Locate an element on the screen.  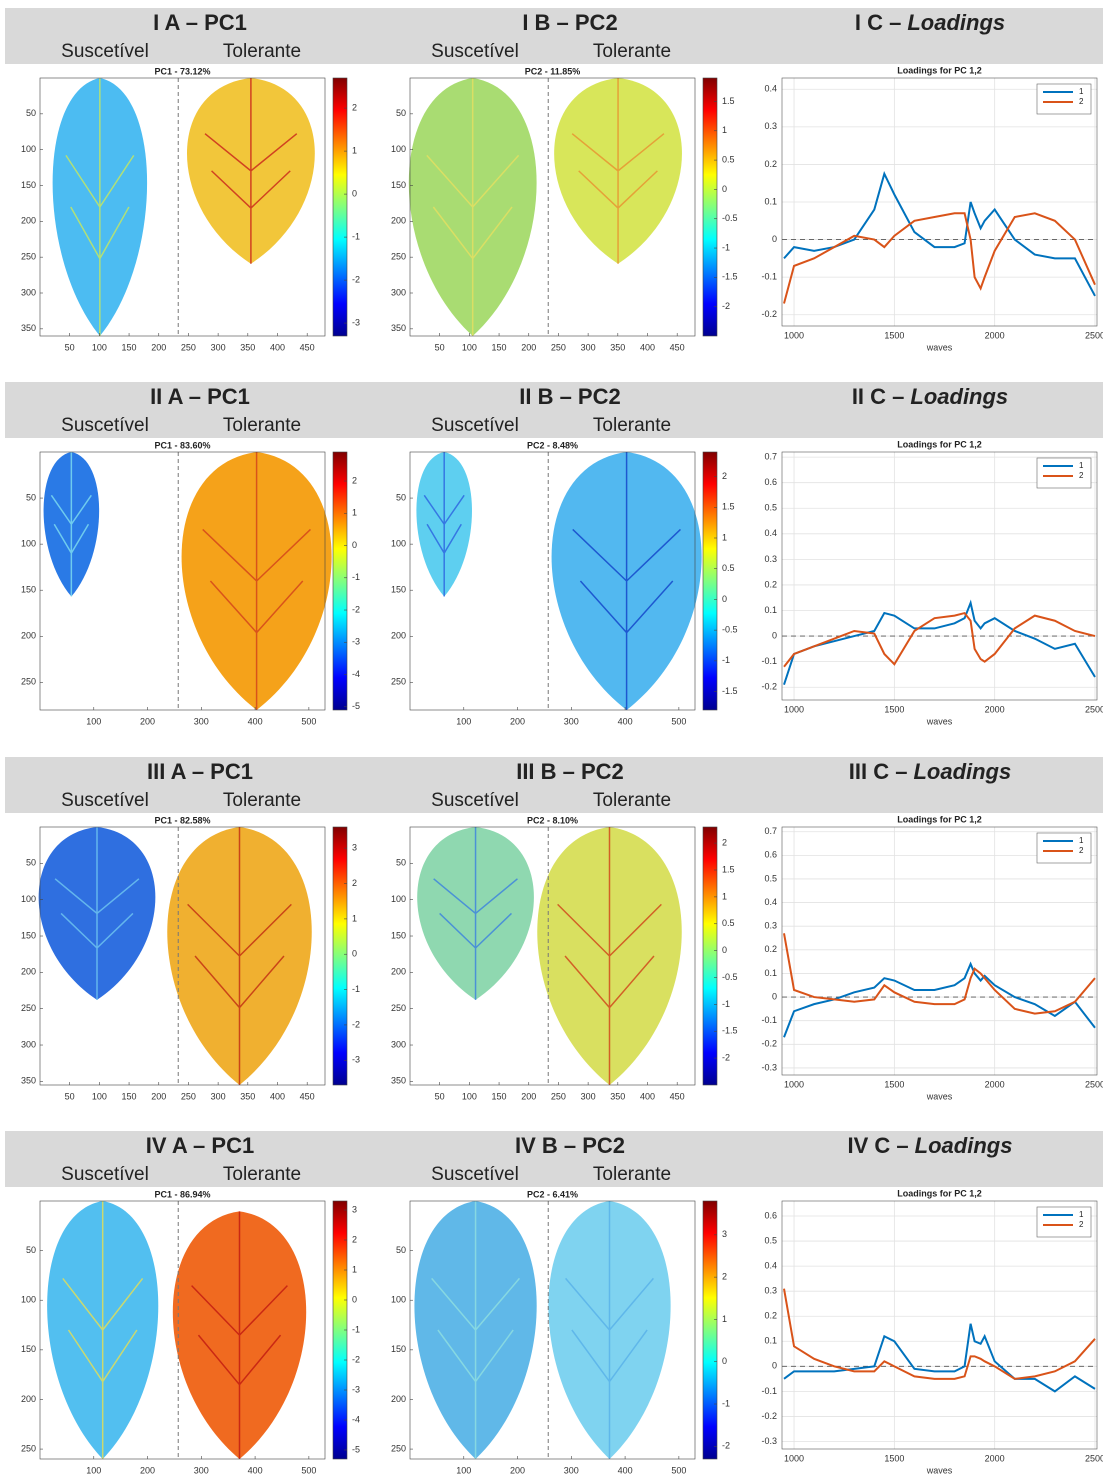
panel-title-text: III C – is located at coordinates (878, 771).